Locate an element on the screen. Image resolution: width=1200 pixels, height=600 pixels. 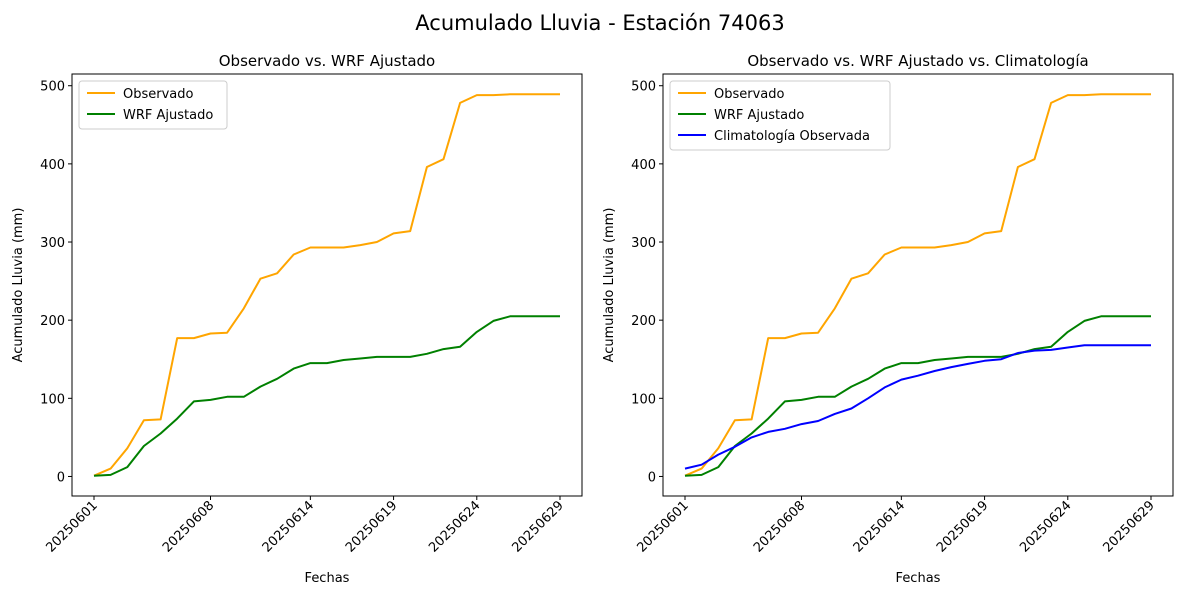
legend: Observado WRF Ajustado is located at coordinates (153, 105).